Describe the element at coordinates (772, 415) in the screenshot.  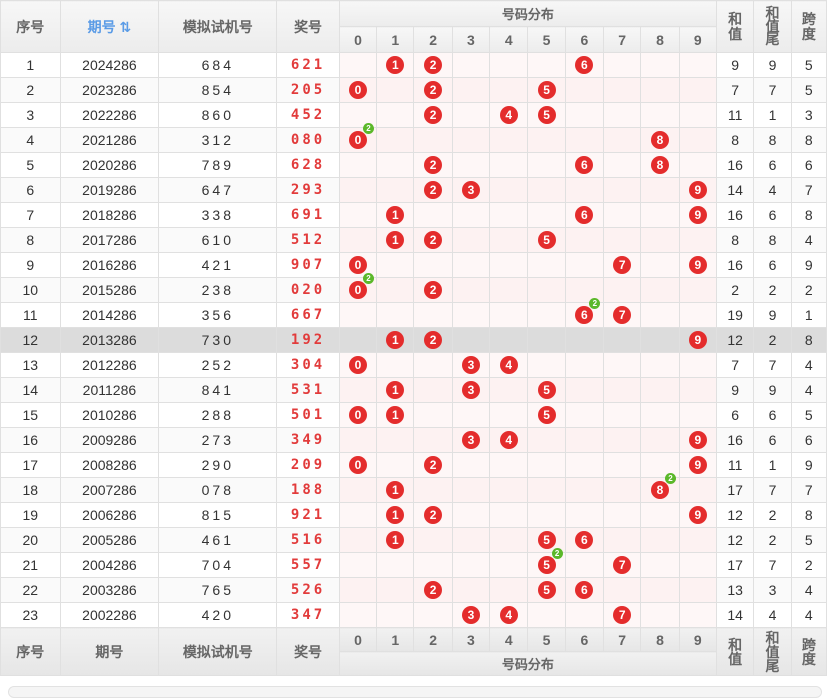
I see `row-sum-tail: 6` at that location.